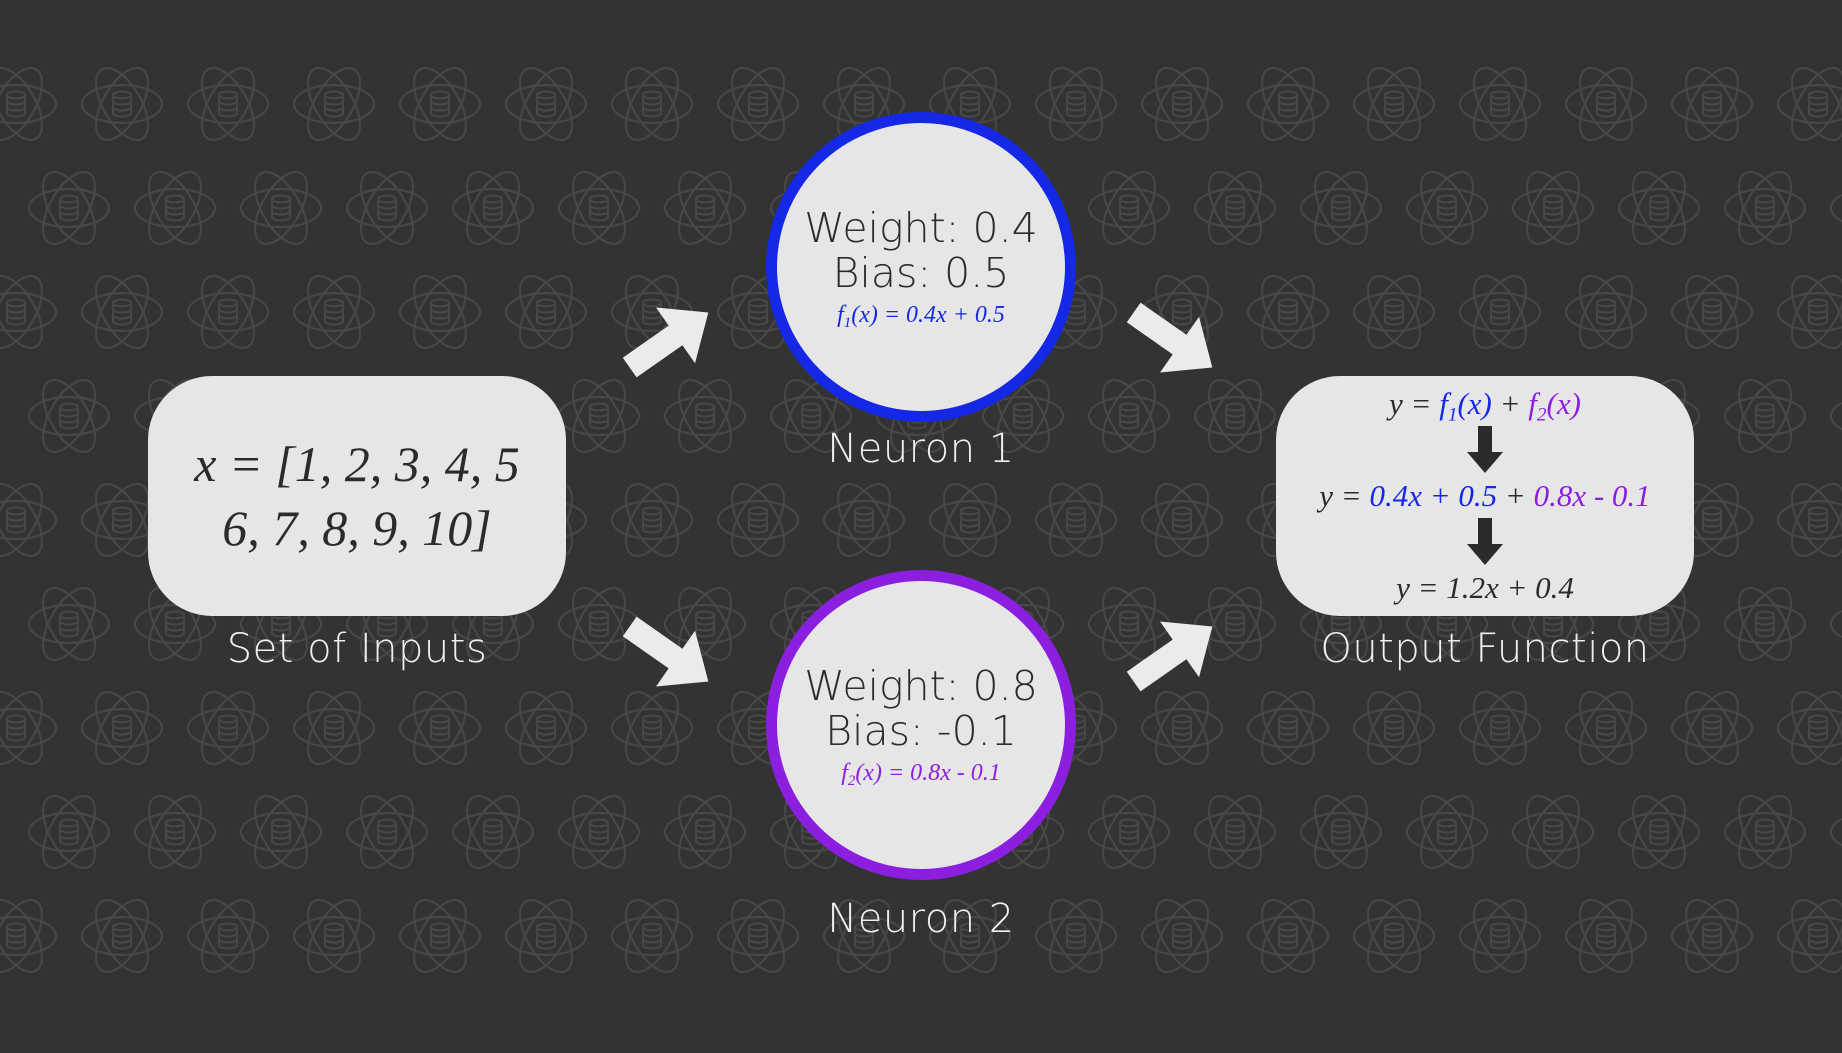 The width and height of the screenshot is (1842, 1053). What do you see at coordinates (921, 685) in the screenshot?
I see `neuron-2-weight: Weight: 0.8` at bounding box center [921, 685].